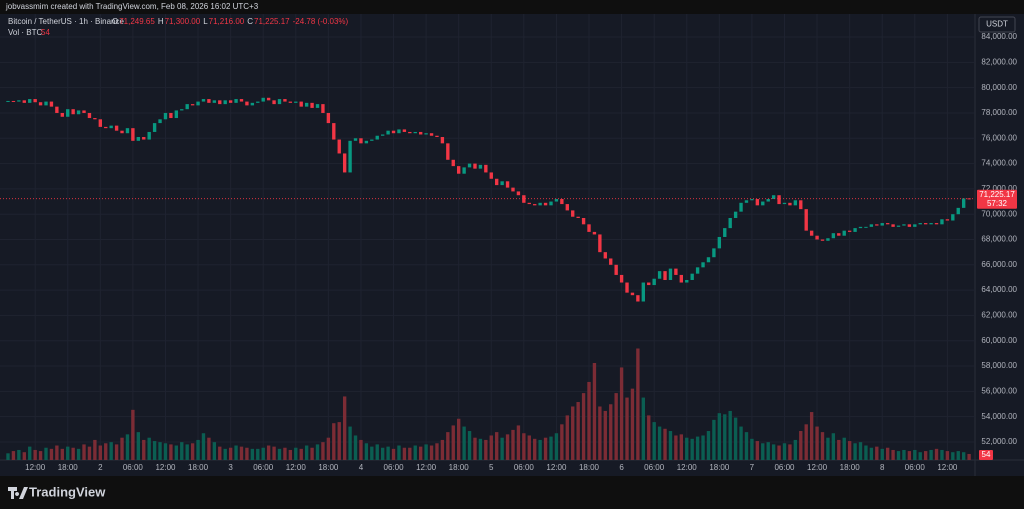 The height and width of the screenshot is (509, 1024). Describe the element at coordinates (882, 467) in the screenshot. I see `x-tick-label: 8` at that location.